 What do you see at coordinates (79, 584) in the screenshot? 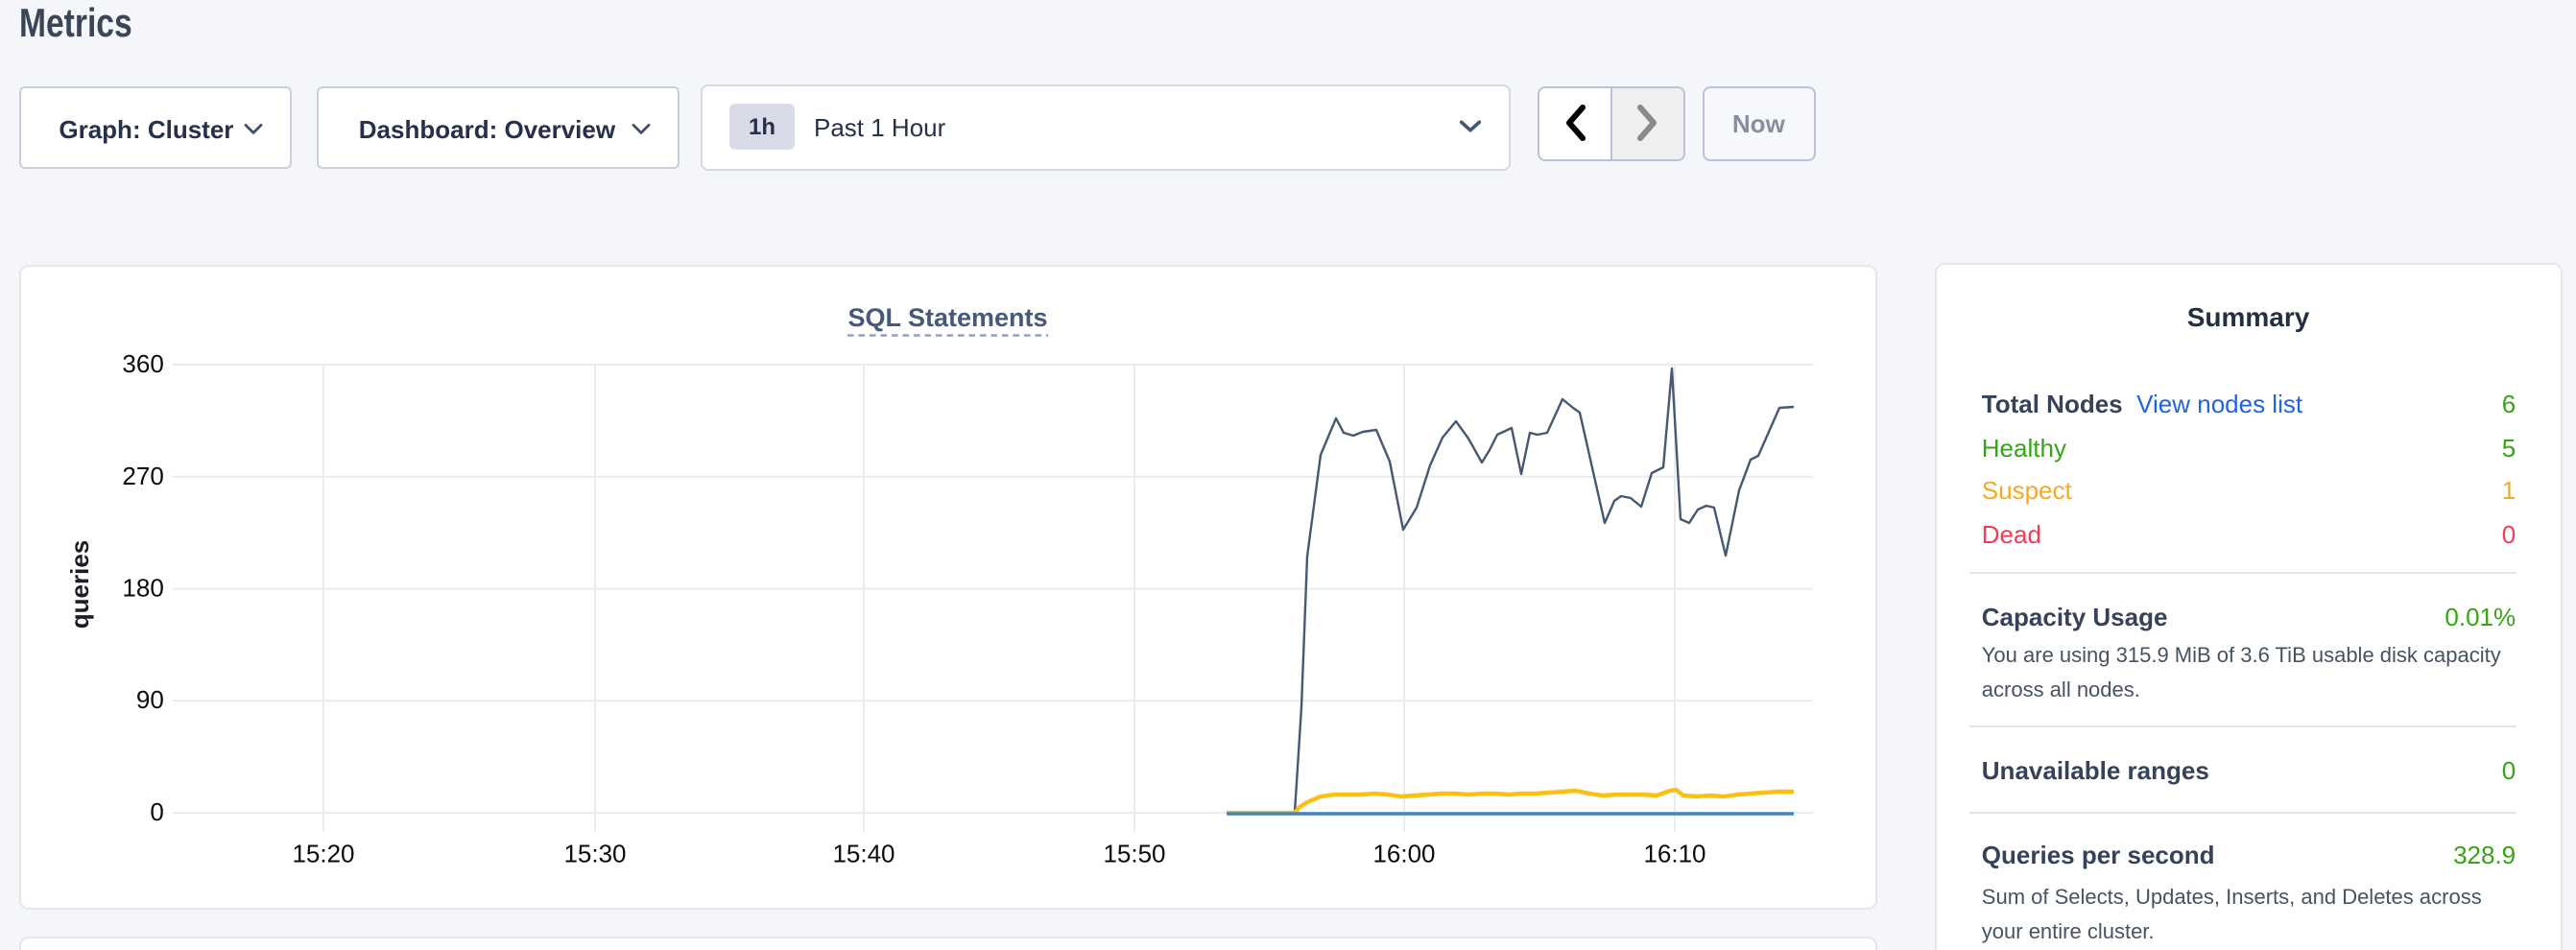
I see `svg-text: queries` at bounding box center [79, 584].